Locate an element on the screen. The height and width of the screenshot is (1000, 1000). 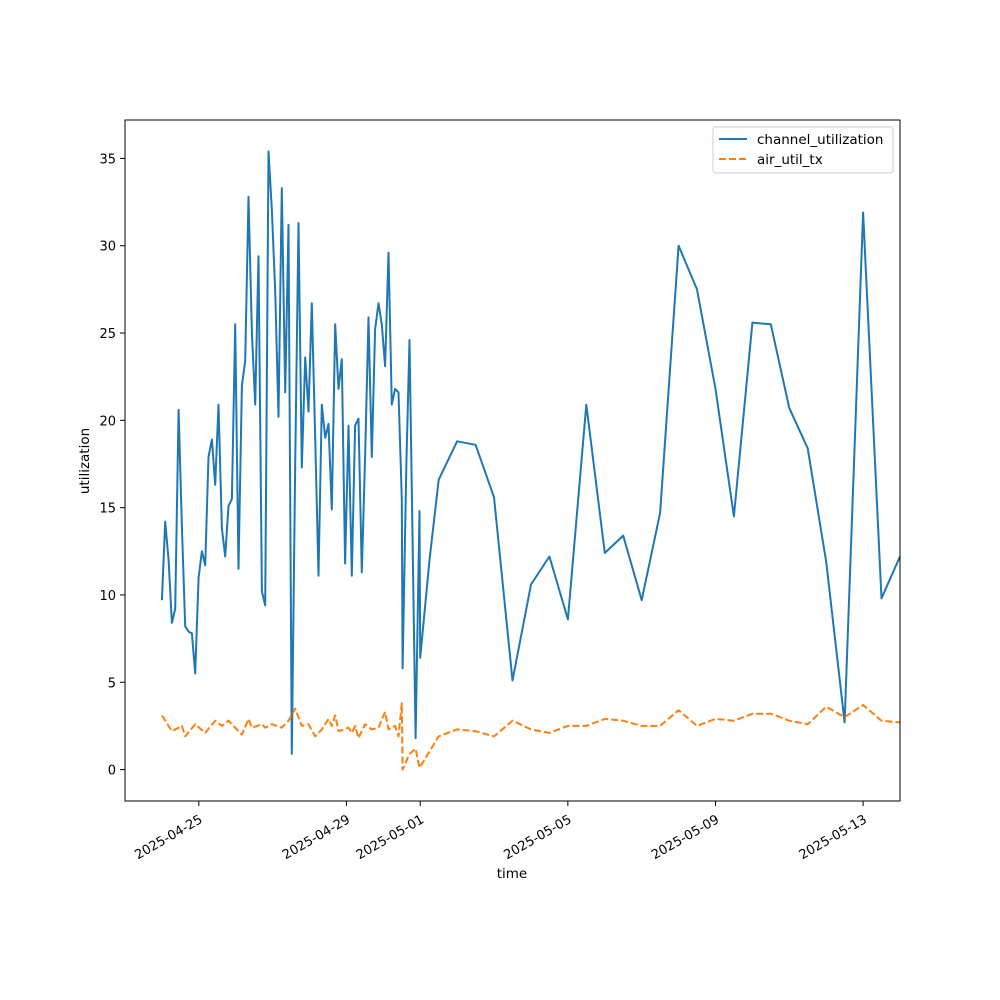
y-tick-label: 10 is located at coordinates (107, 596).